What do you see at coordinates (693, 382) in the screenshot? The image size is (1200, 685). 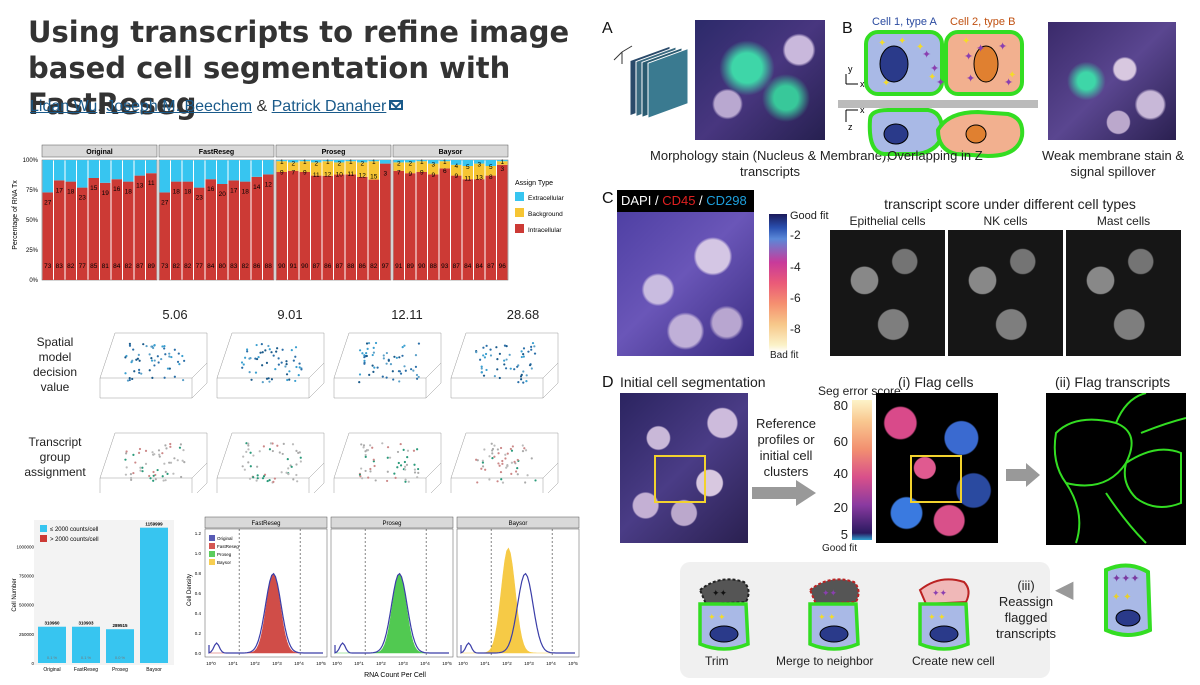 I see `initial-seg-label: Initial cell segmentation` at bounding box center [693, 382].